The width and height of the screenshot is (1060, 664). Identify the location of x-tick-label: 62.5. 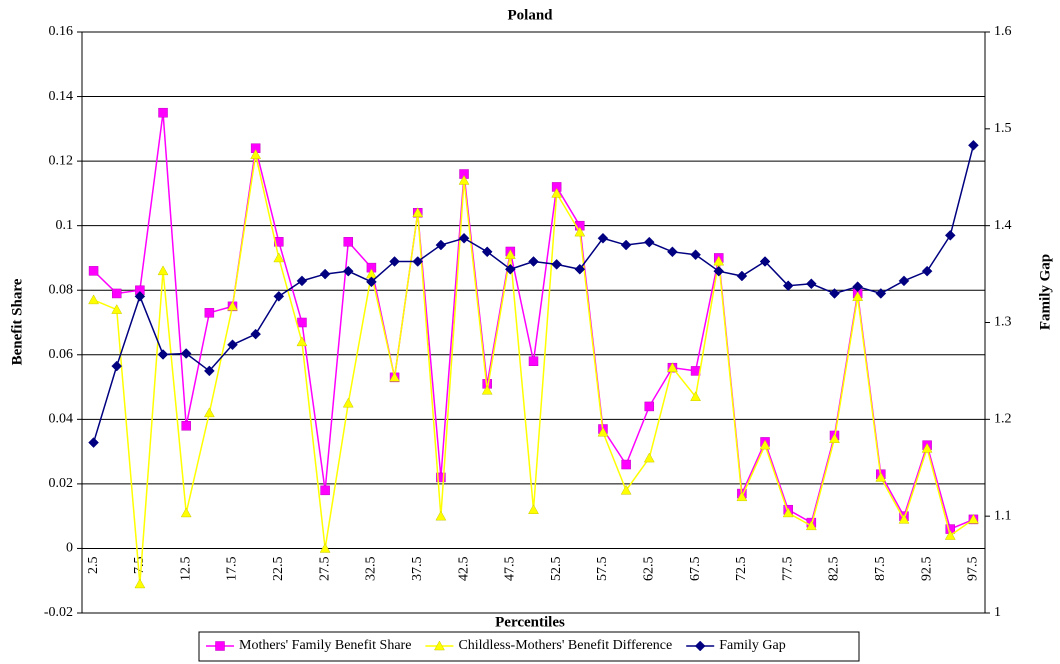
(648, 568).